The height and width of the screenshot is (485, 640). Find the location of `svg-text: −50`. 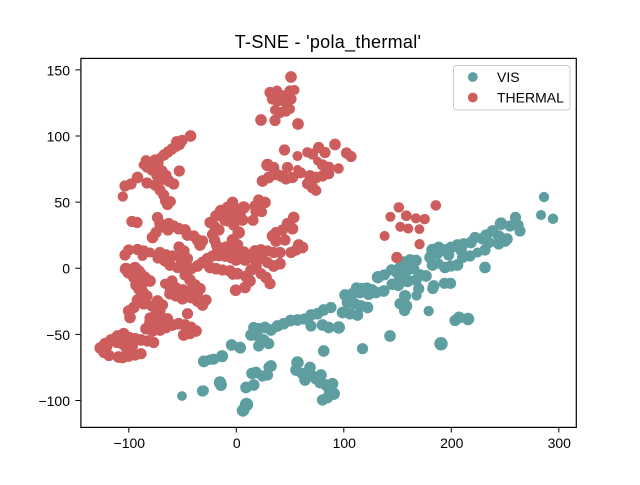

svg-text: −50 is located at coordinates (58, 335).